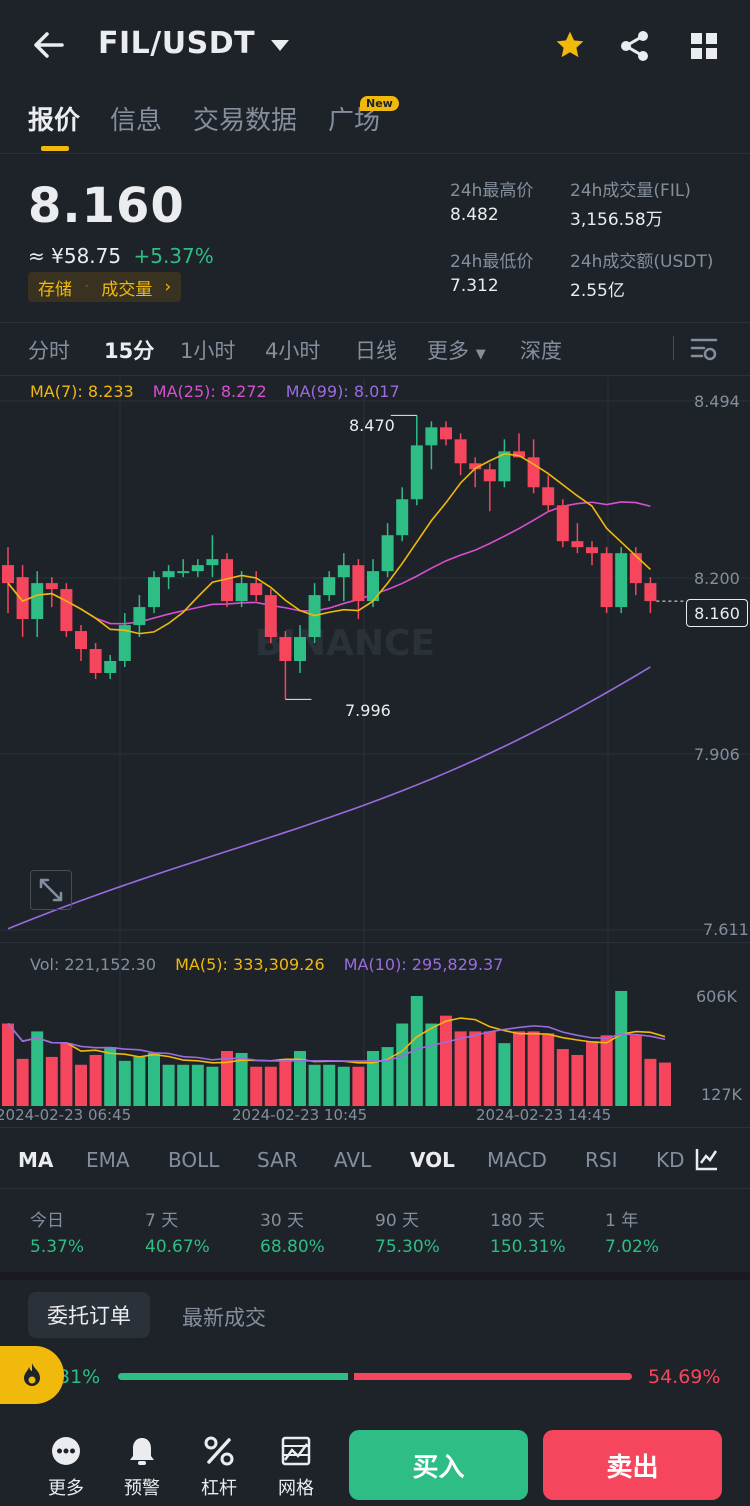 The width and height of the screenshot is (750, 1506). Describe the element at coordinates (448, 351) in the screenshot. I see `interval-more-label: 更多` at that location.